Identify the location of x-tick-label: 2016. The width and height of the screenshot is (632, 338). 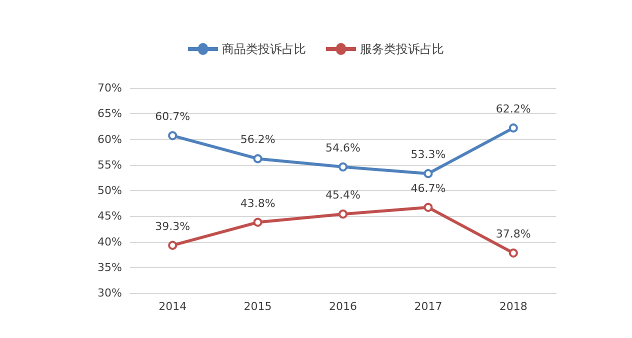
(343, 306).